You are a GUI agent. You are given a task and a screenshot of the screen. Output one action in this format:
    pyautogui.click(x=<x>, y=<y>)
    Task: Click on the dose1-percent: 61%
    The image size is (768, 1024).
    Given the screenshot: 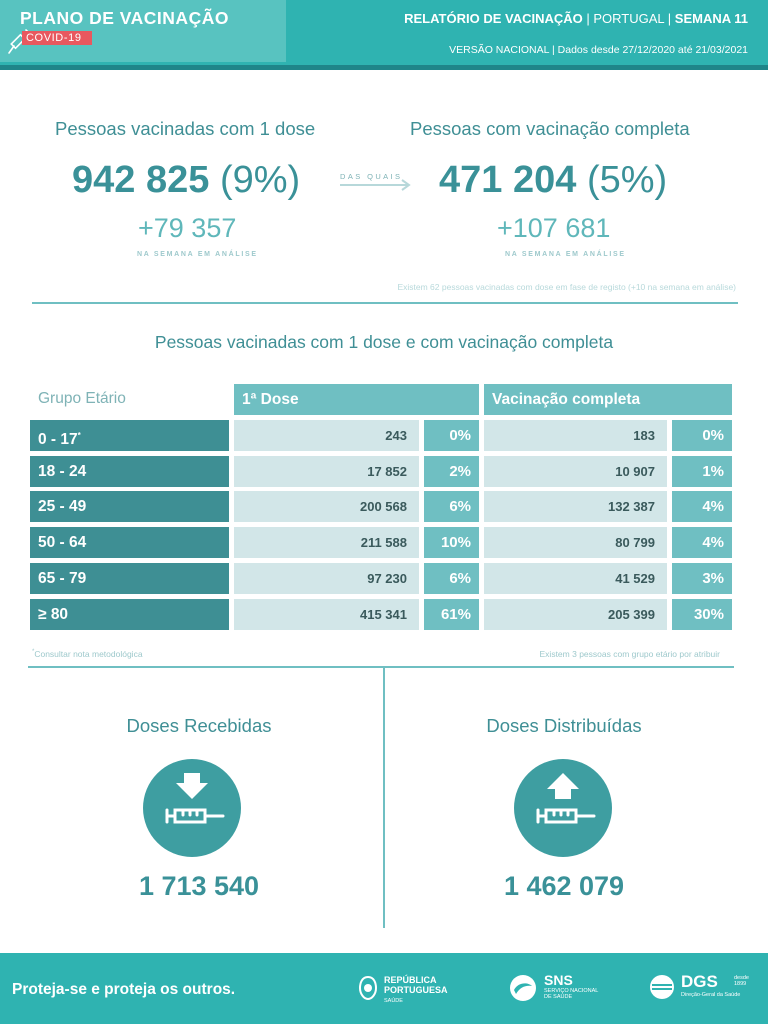 What is the action you would take?
    pyautogui.click(x=451, y=614)
    